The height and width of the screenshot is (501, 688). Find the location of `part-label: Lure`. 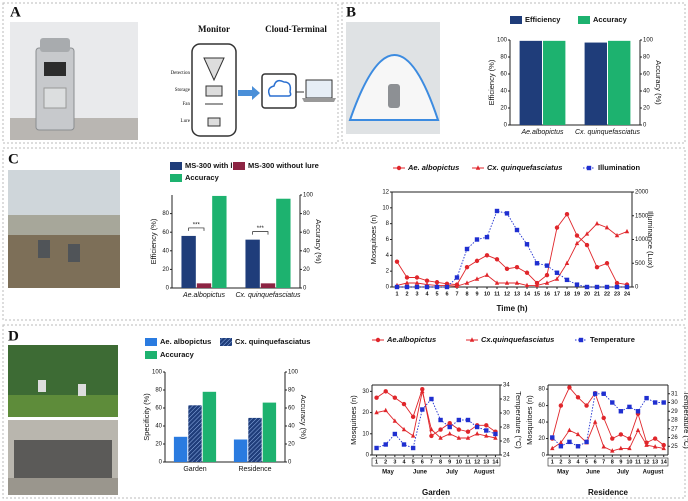

part-label: Lure is located at coordinates (186, 121).